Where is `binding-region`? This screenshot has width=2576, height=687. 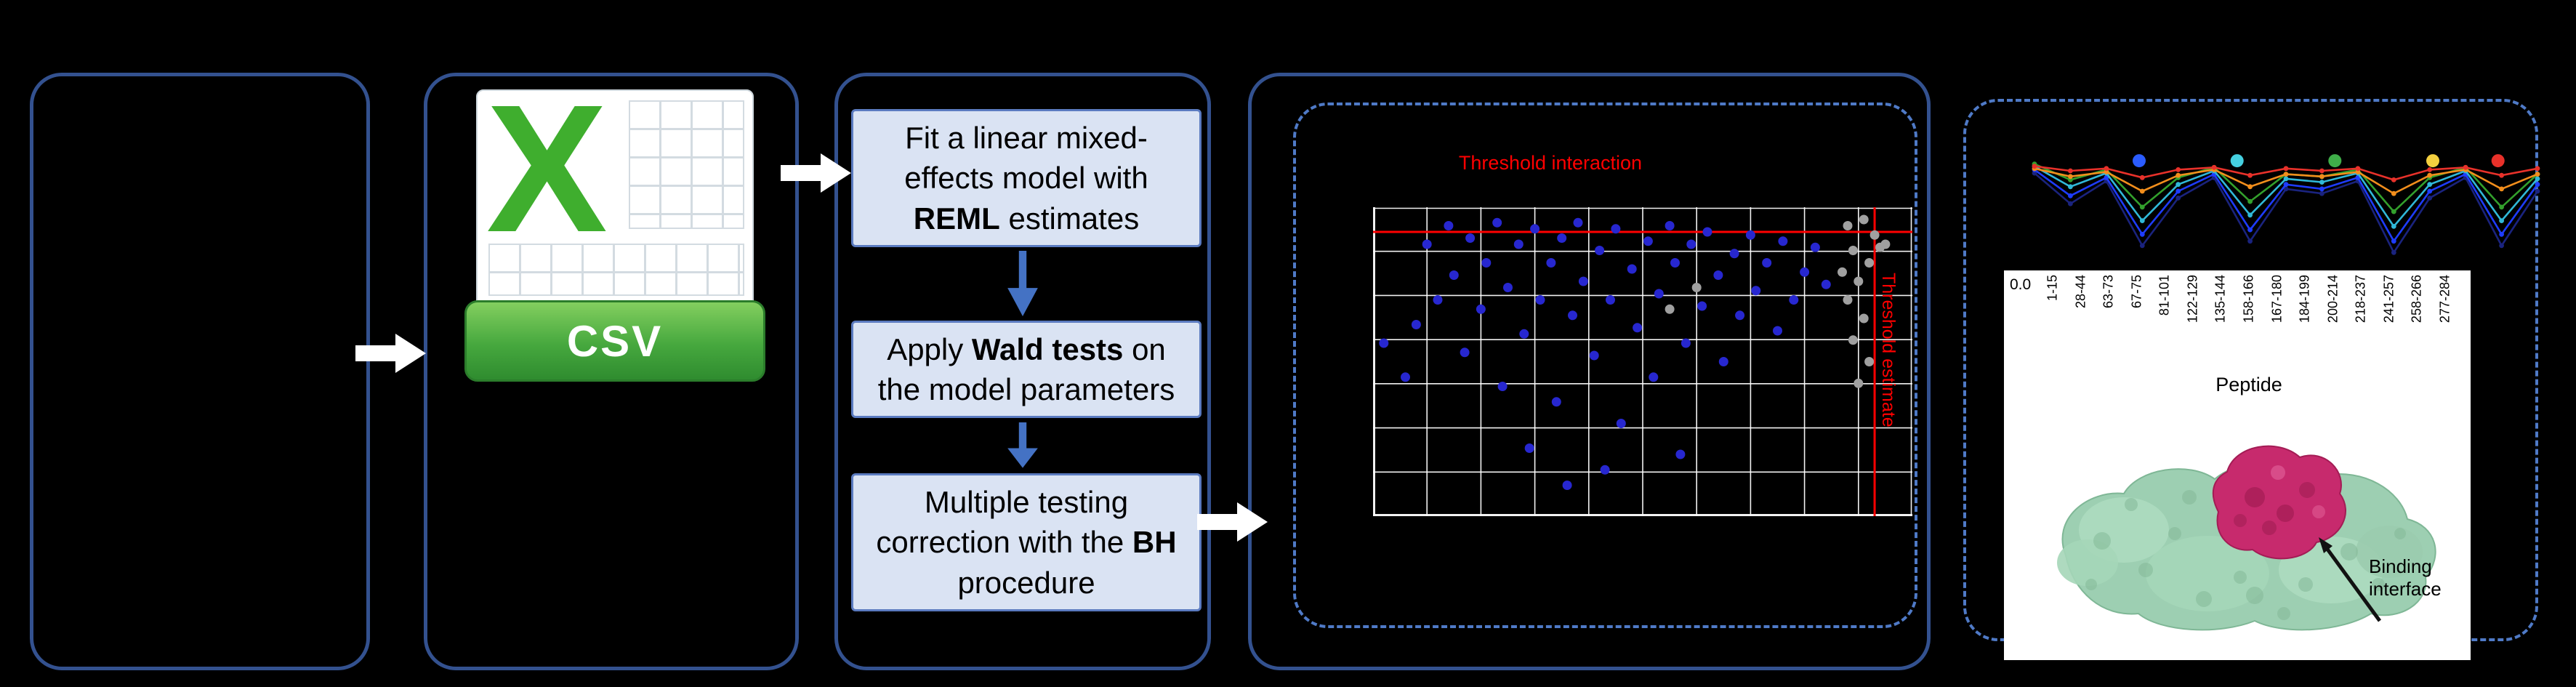
binding-region is located at coordinates (2279, 502).